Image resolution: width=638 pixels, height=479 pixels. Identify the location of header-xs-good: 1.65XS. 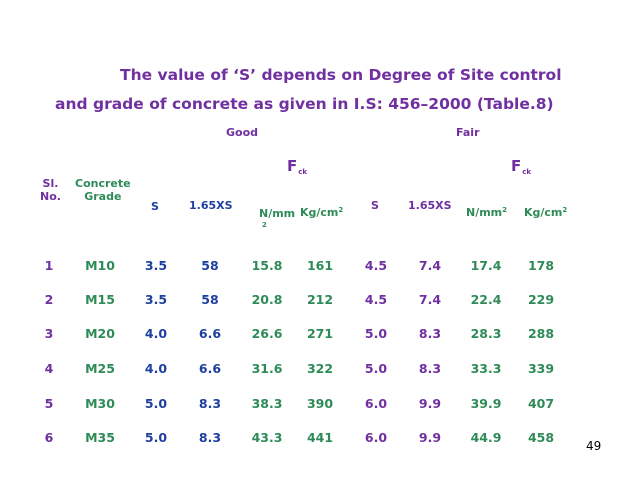
(211, 205).